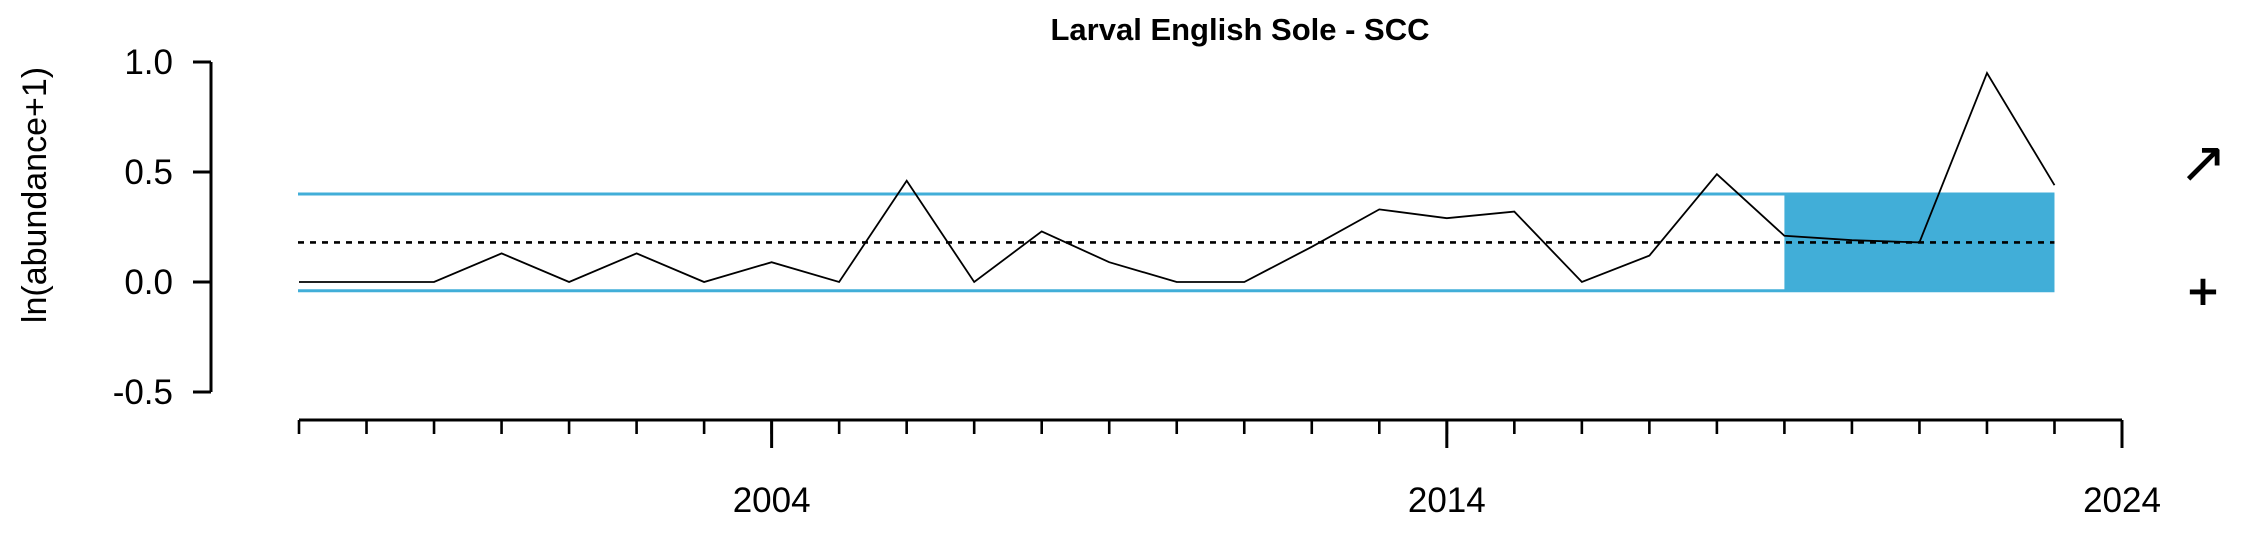 The height and width of the screenshot is (540, 2250). Describe the element at coordinates (772, 500) in the screenshot. I see `x-tick-label: 2004` at that location.